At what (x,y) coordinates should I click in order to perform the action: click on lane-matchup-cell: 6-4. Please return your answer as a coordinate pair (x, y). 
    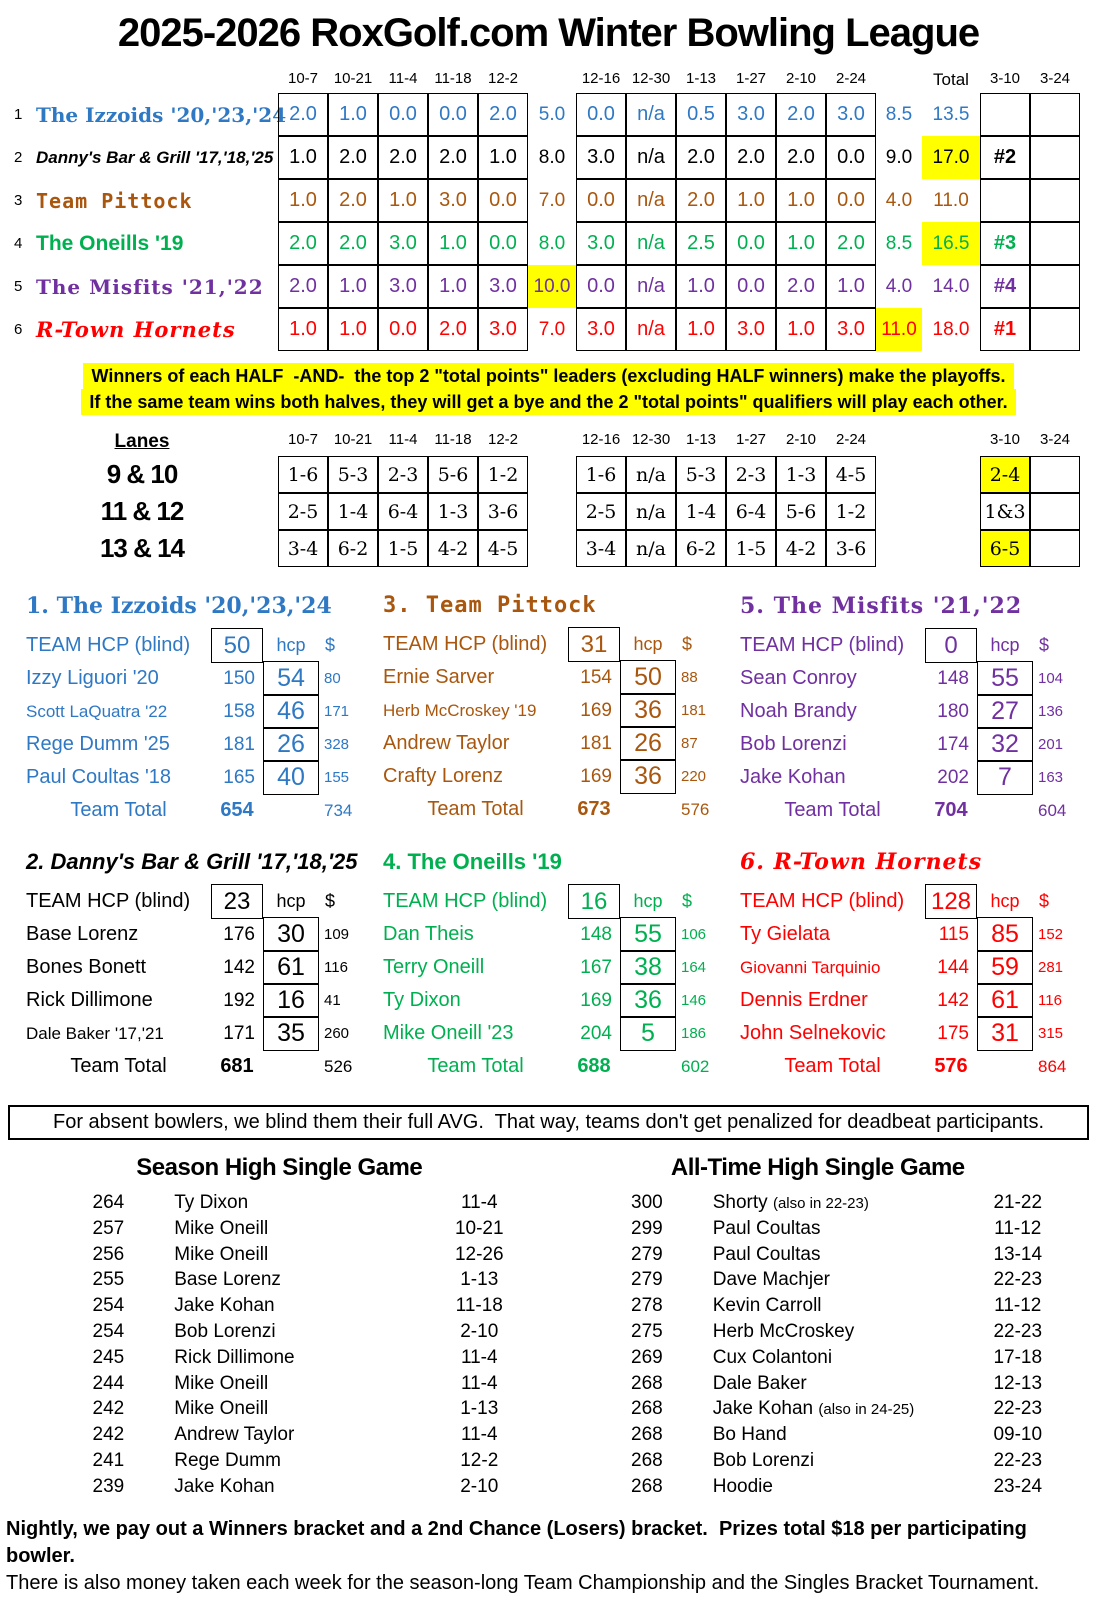
    Looking at the image, I should click on (403, 511).